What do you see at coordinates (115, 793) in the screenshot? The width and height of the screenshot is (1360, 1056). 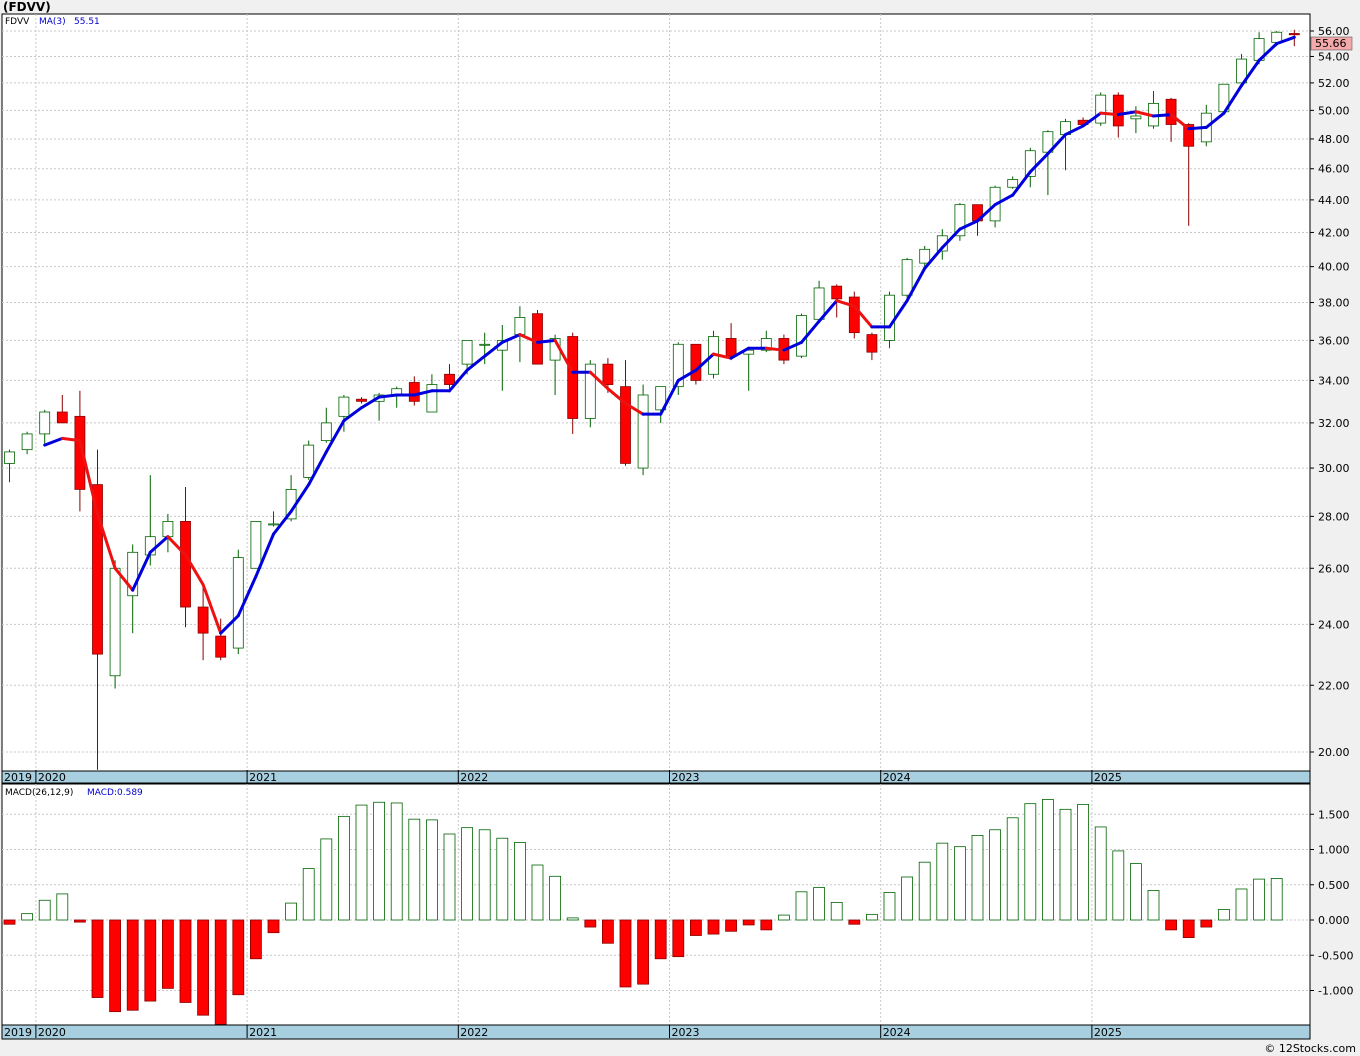 I see `macd-legend-value: MACD:0.589` at bounding box center [115, 793].